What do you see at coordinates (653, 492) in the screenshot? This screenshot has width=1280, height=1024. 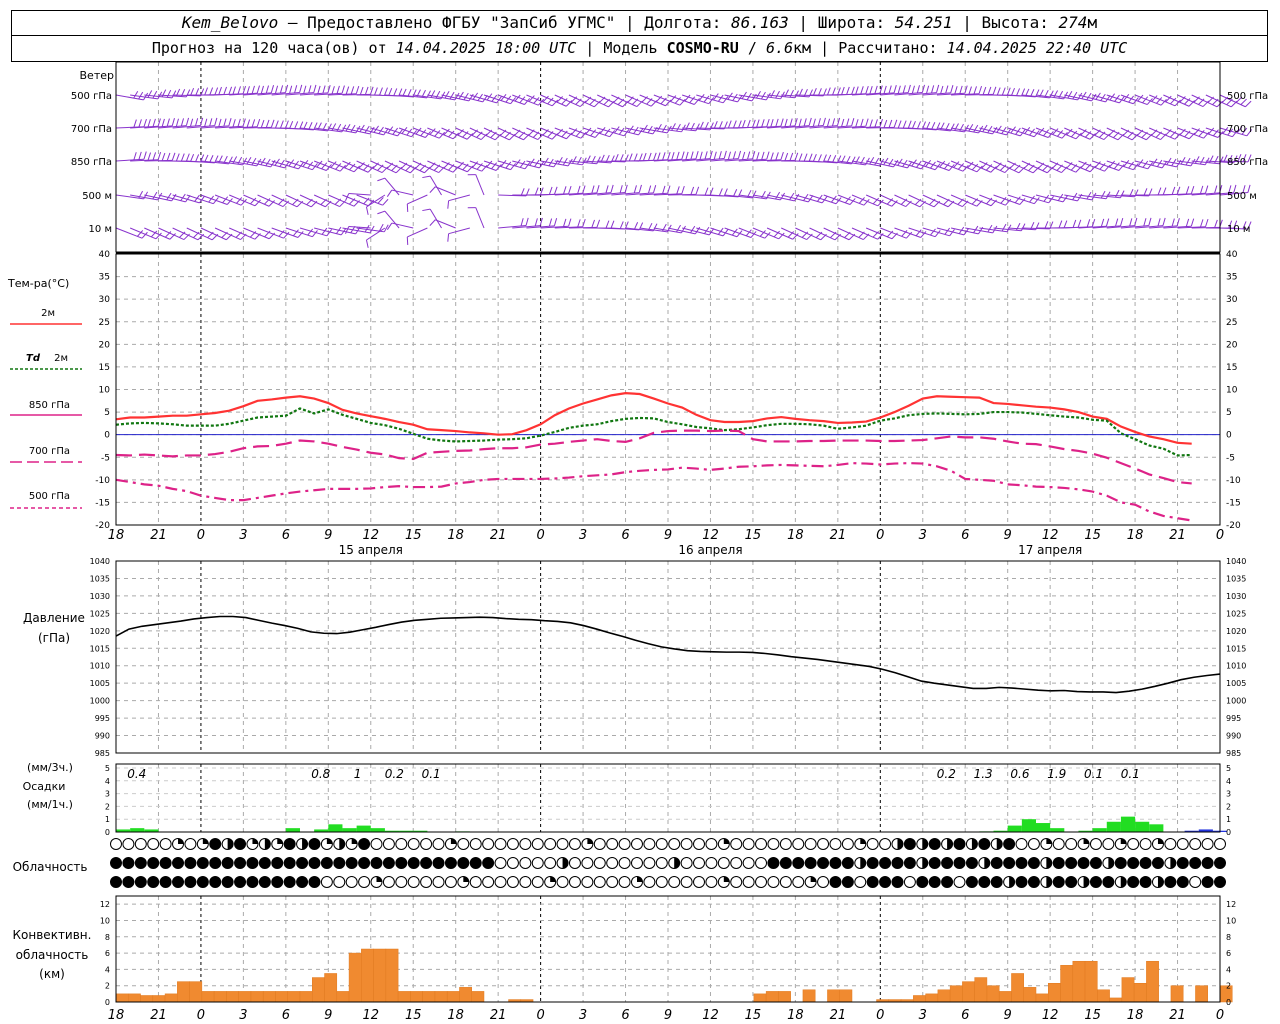 I see `series-l700` at bounding box center [653, 492].